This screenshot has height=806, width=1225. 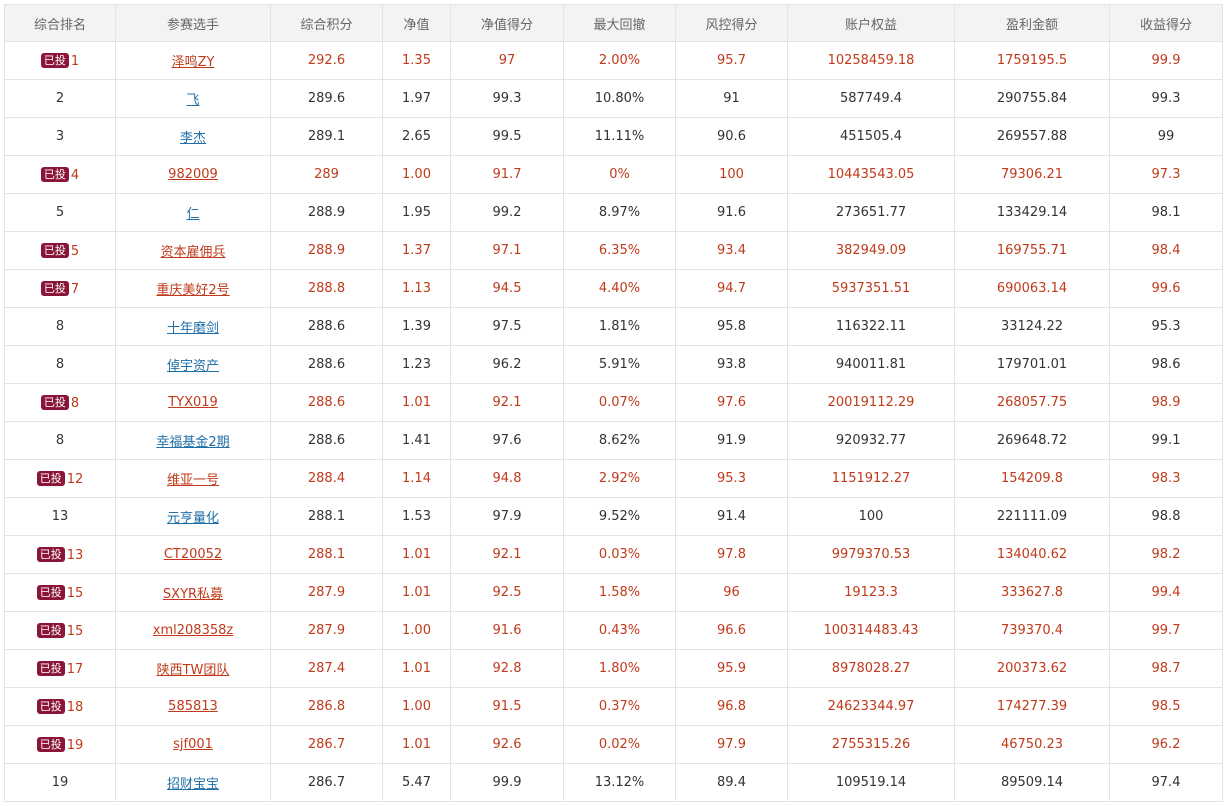 What do you see at coordinates (192, 138) in the screenshot?
I see `player-link: 李杰` at bounding box center [192, 138].